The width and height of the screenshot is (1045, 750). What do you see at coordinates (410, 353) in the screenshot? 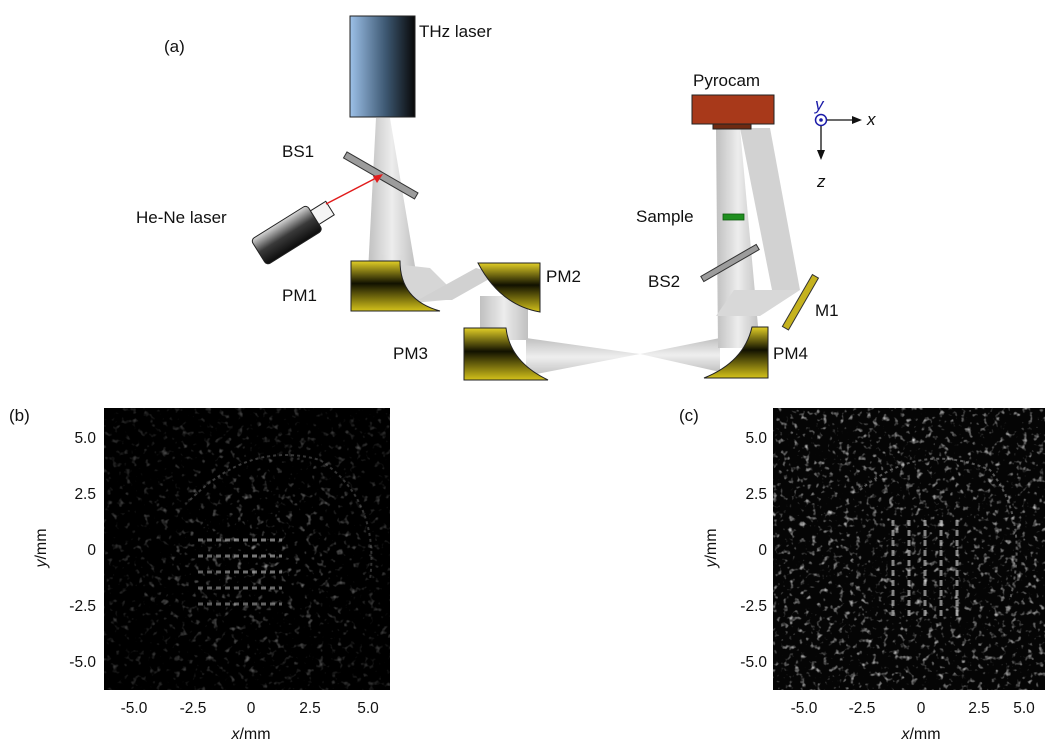
I see `pm3-label: PM3` at bounding box center [410, 353].